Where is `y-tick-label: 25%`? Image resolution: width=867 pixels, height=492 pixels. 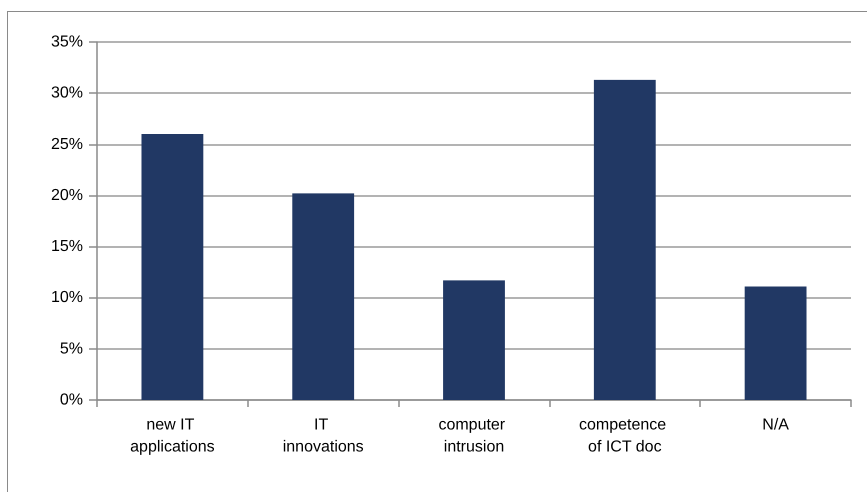 y-tick-label: 25% is located at coordinates (66, 144).